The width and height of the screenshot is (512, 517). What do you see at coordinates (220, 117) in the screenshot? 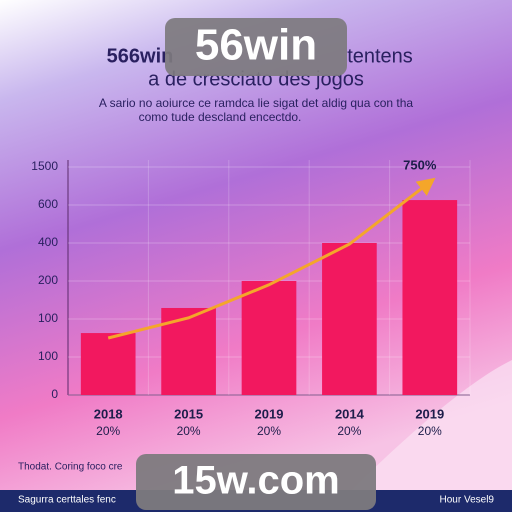
I see `subtitle: como tude descland encectdo.` at bounding box center [220, 117].